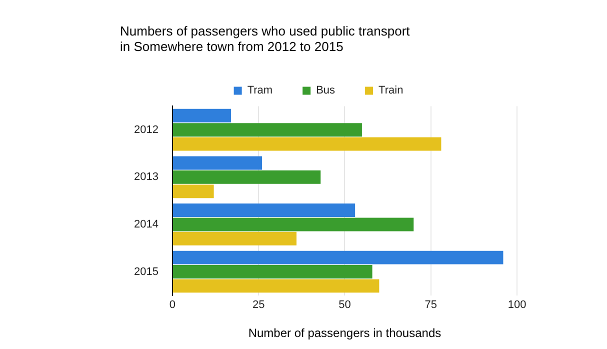 This screenshot has height=349, width=607. I want to click on x-tick-label: 50, so click(344, 305).